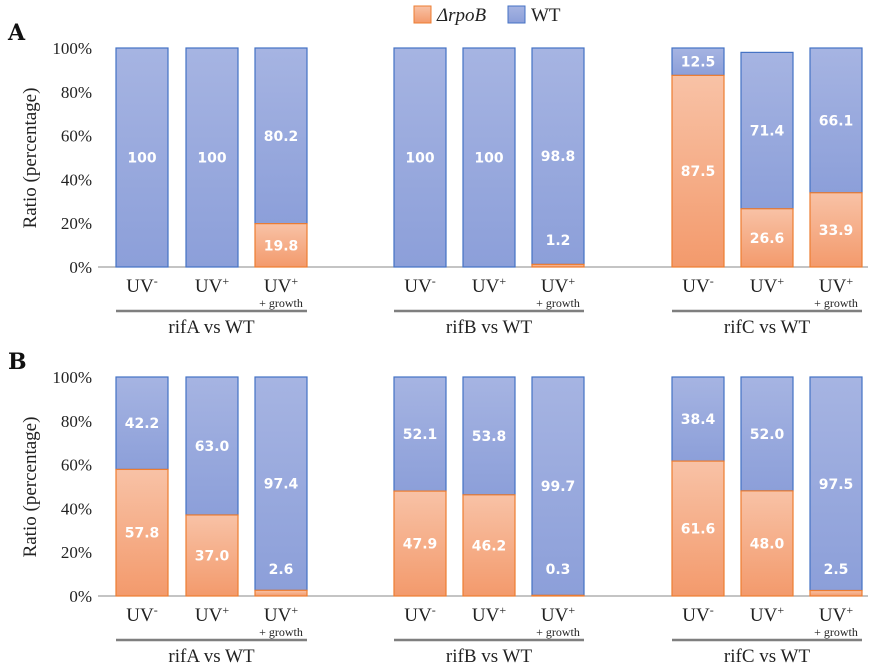 This screenshot has width=874, height=670. What do you see at coordinates (419, 285) in the screenshot?
I see `category-label-a-3: UV-` at bounding box center [419, 285].